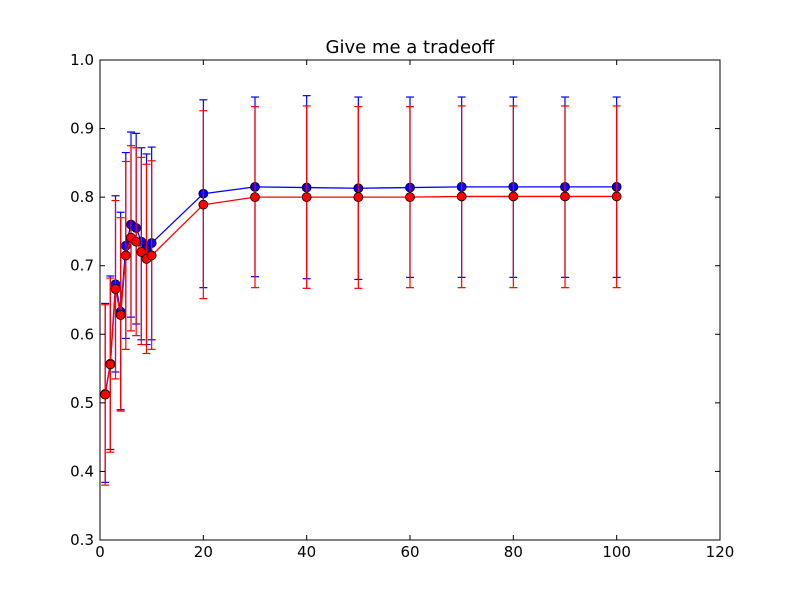  Describe the element at coordinates (100, 552) in the screenshot. I see `x-tick-label: 0` at that location.